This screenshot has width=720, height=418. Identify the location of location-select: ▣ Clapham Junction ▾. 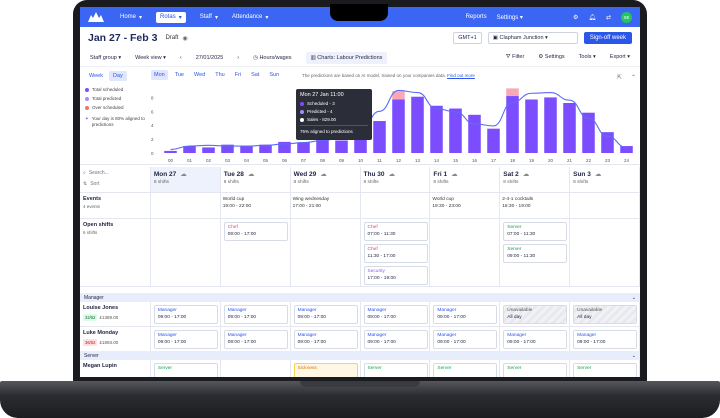
(532, 38).